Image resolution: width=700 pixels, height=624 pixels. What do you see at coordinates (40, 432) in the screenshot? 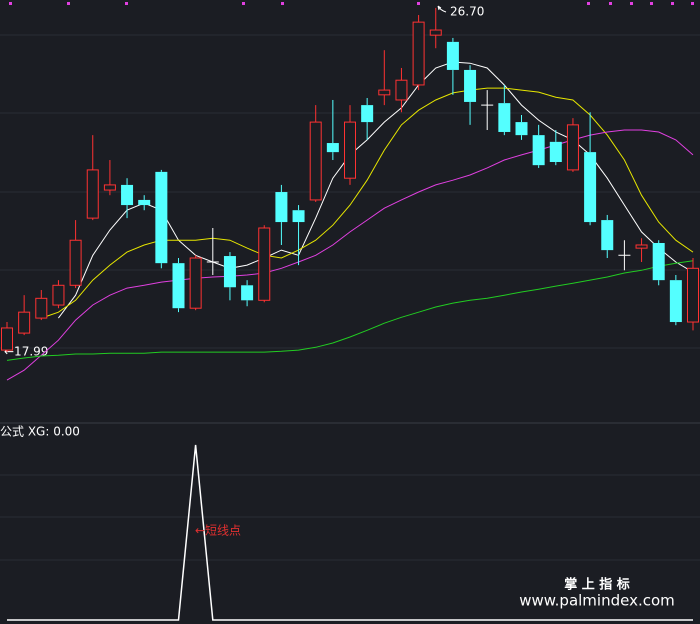
I see `indicator-title: 公式 XG: 0.00` at bounding box center [40, 432].